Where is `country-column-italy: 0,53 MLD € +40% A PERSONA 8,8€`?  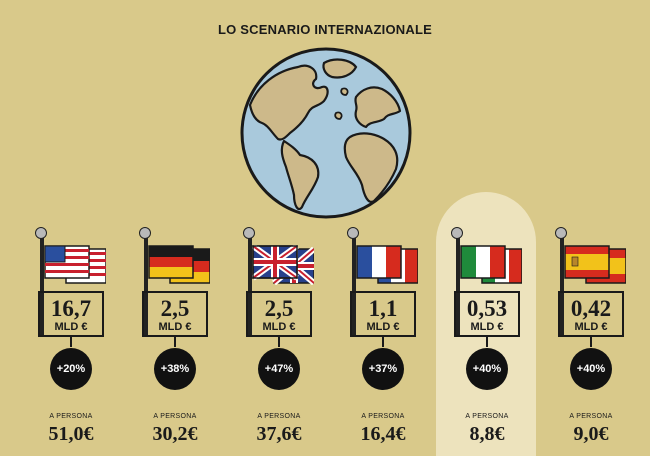 country-column-italy: 0,53 MLD € +40% A PERSONA 8,8€ is located at coordinates (498, 340).